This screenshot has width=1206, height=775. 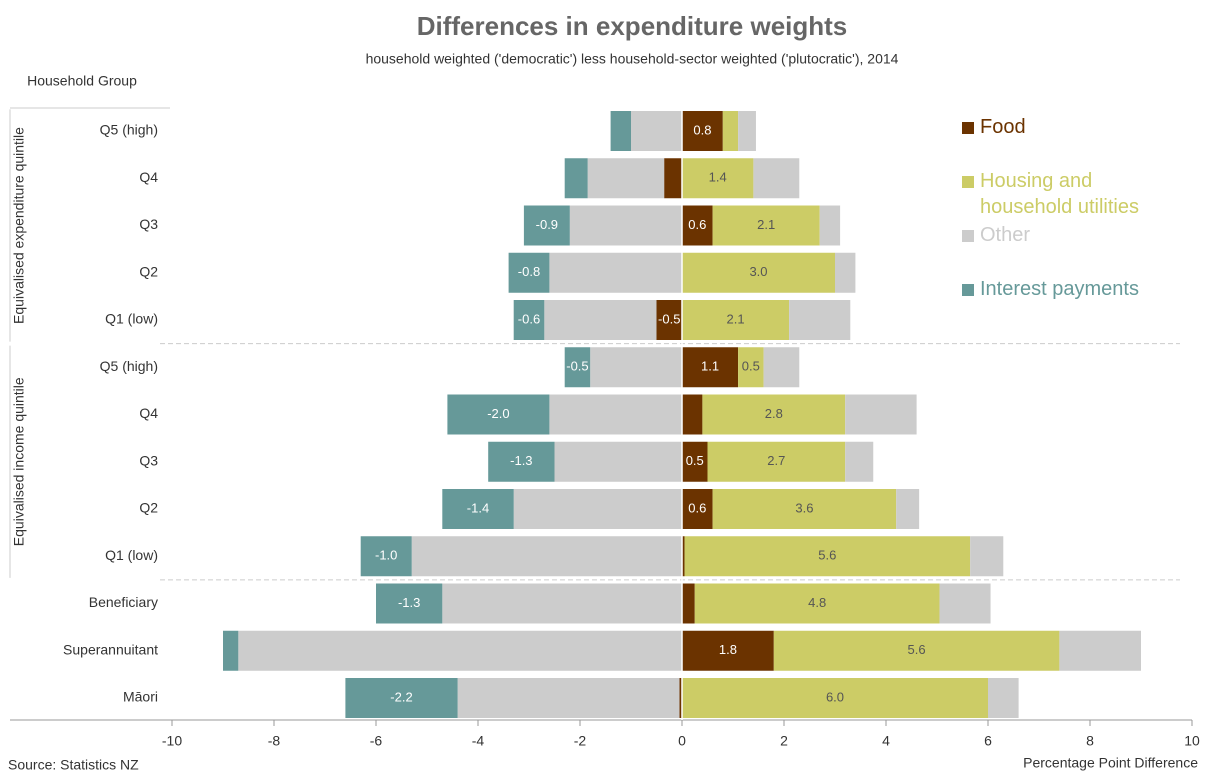 I want to click on value-label: 0.5, so click(x=695, y=460).